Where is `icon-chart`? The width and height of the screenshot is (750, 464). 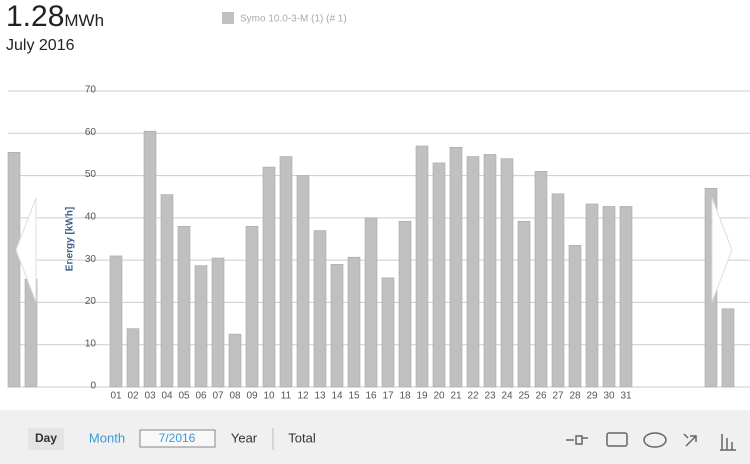 icon-chart is located at coordinates (728, 442).